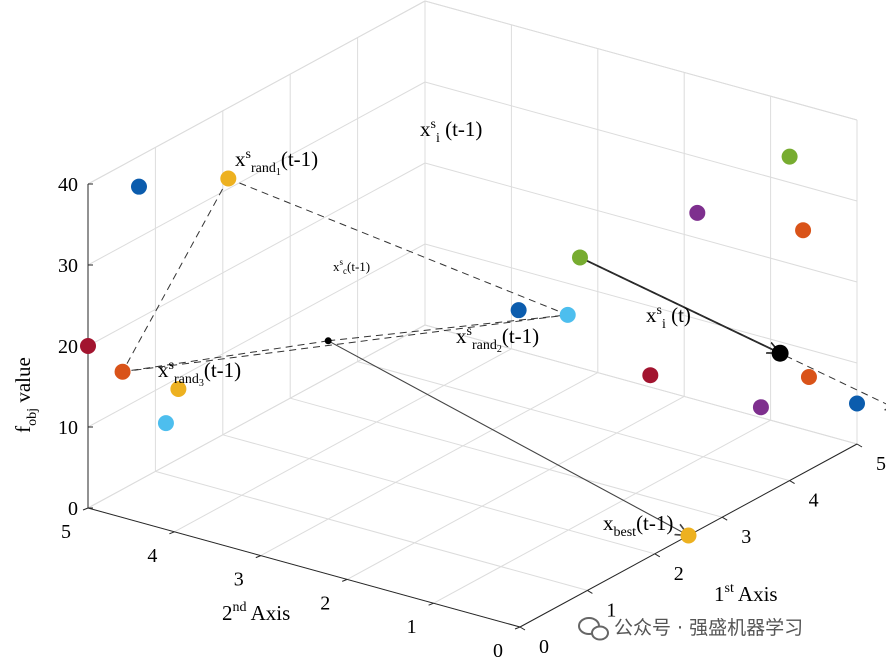 This screenshot has width=886, height=661. I want to click on x-tick-label: 0, so click(544, 647).